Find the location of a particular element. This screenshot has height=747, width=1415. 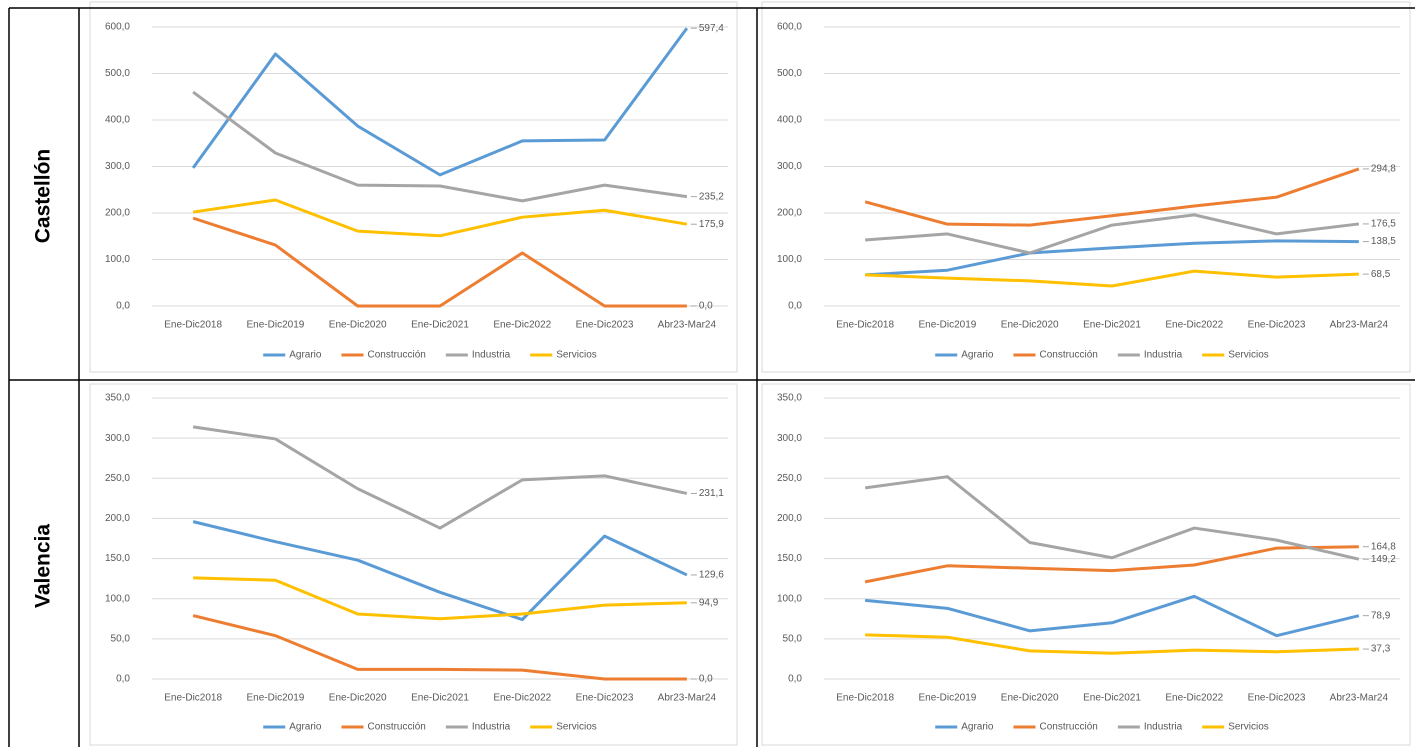

row-label: Castellón is located at coordinates (43, 196).